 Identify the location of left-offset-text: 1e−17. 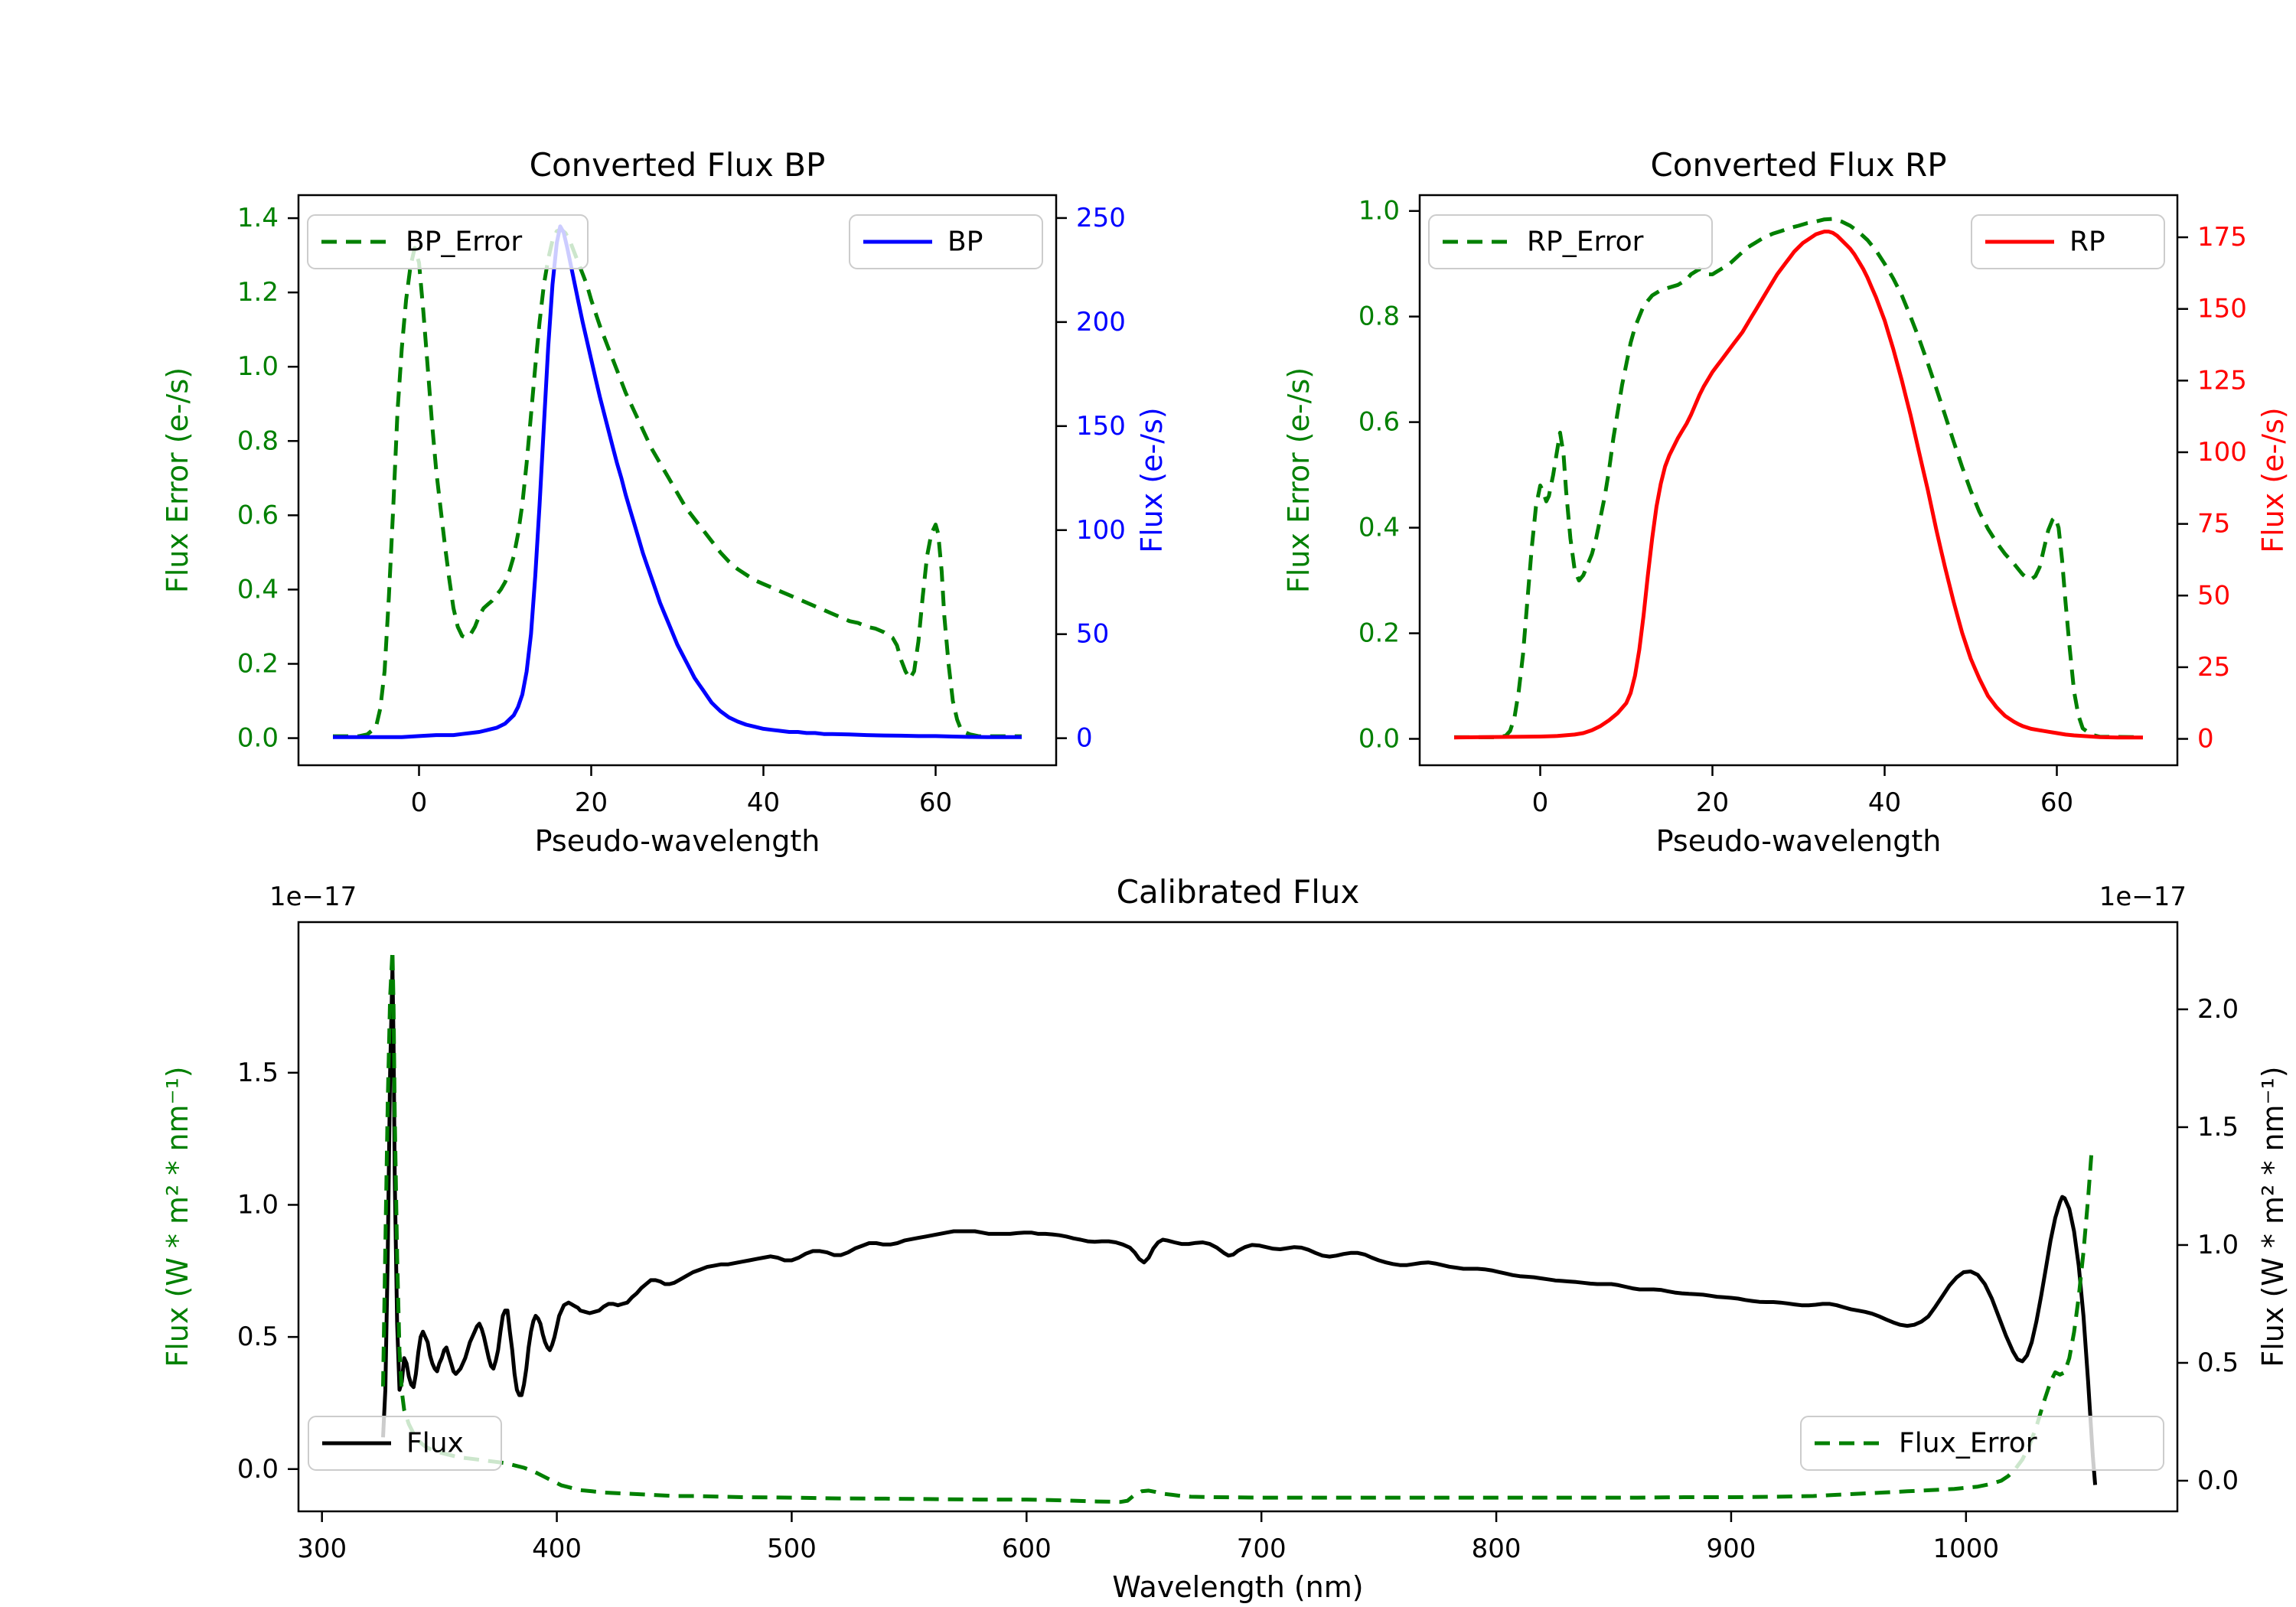
(313, 897).